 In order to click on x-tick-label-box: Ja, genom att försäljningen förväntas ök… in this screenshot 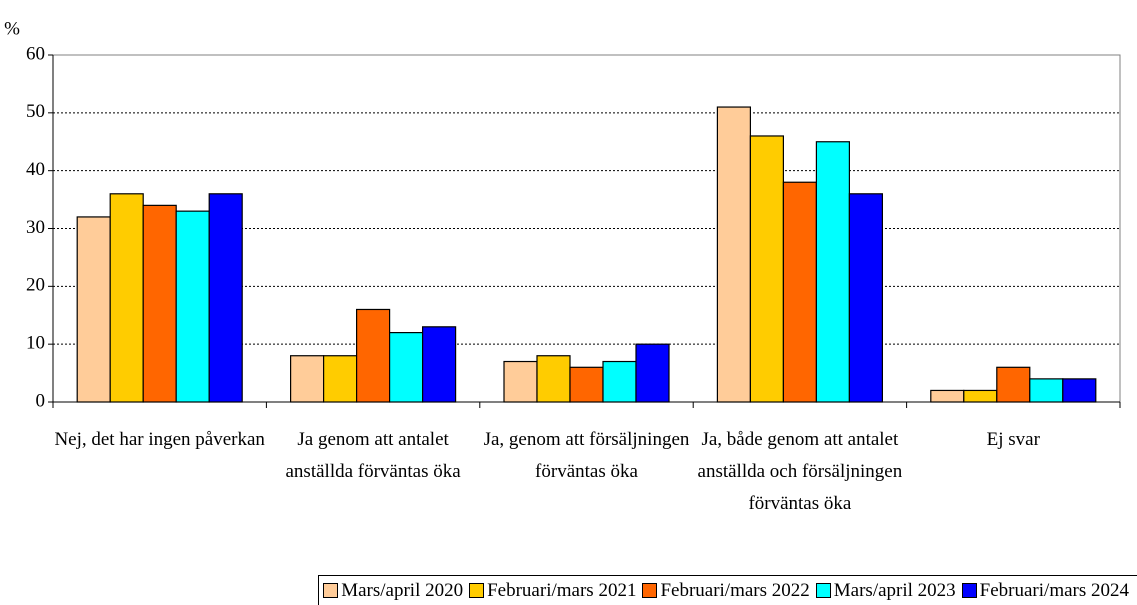, I will do `click(586, 455)`.